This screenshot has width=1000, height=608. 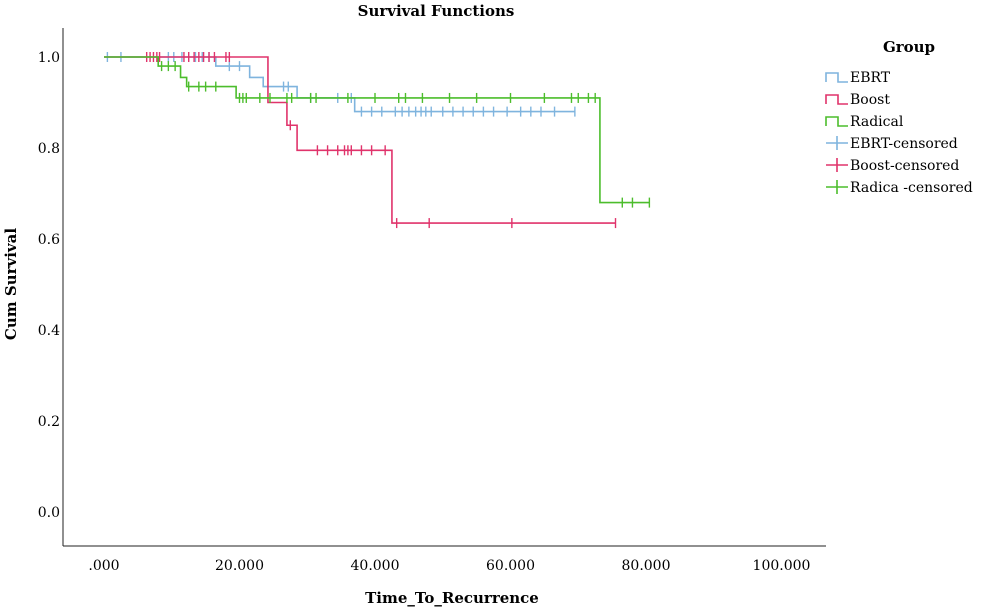 I want to click on series-boost, so click(x=360, y=140).